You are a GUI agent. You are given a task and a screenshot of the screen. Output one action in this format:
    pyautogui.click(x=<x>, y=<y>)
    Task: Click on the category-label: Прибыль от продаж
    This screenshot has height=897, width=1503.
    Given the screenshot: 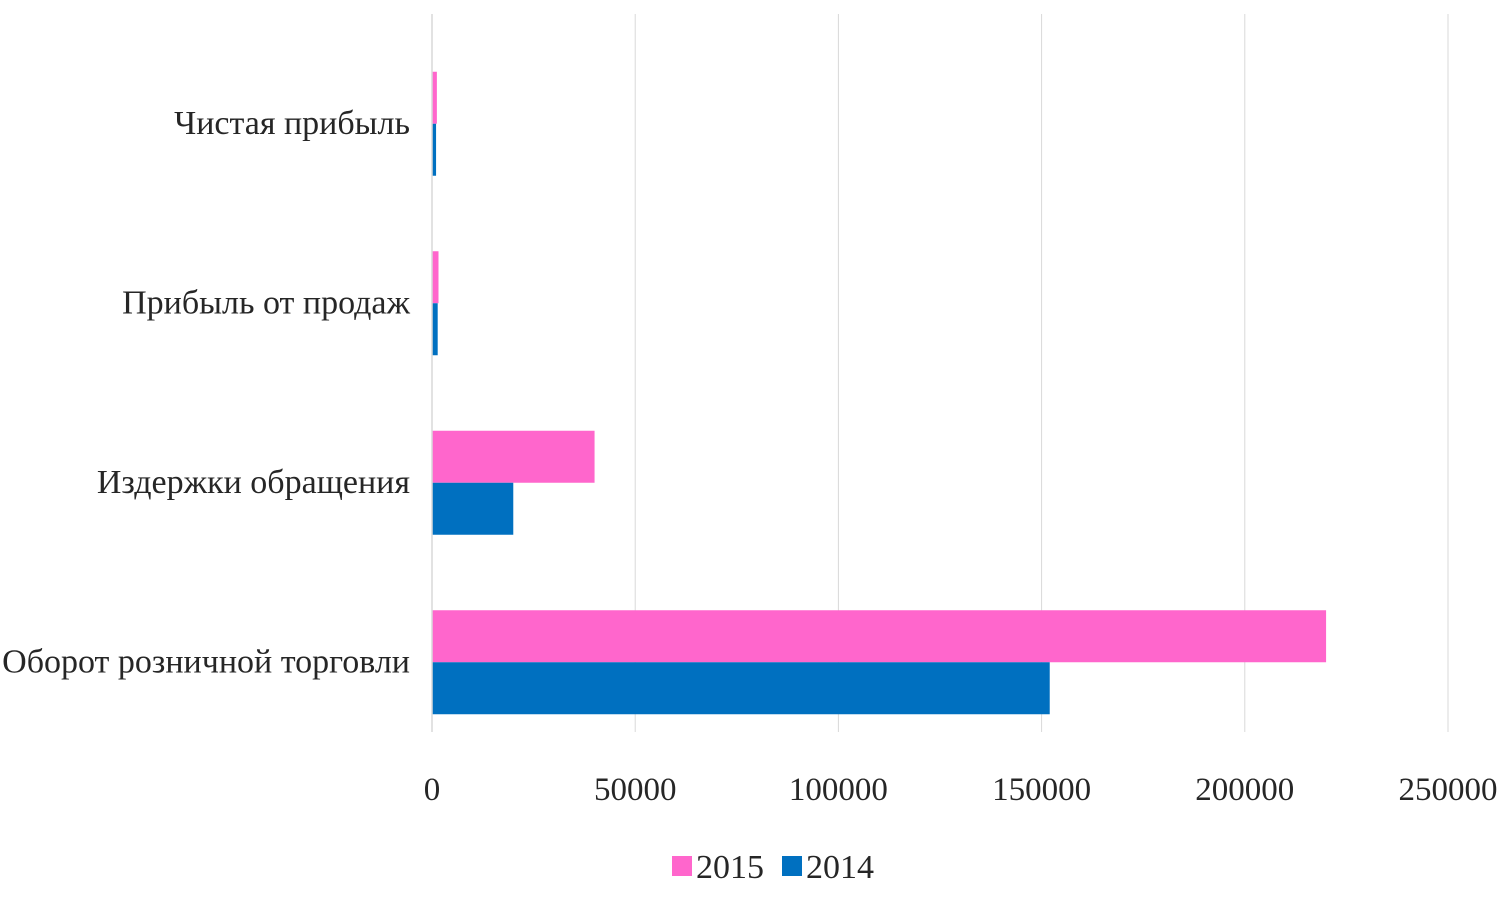 What is the action you would take?
    pyautogui.click(x=266, y=302)
    